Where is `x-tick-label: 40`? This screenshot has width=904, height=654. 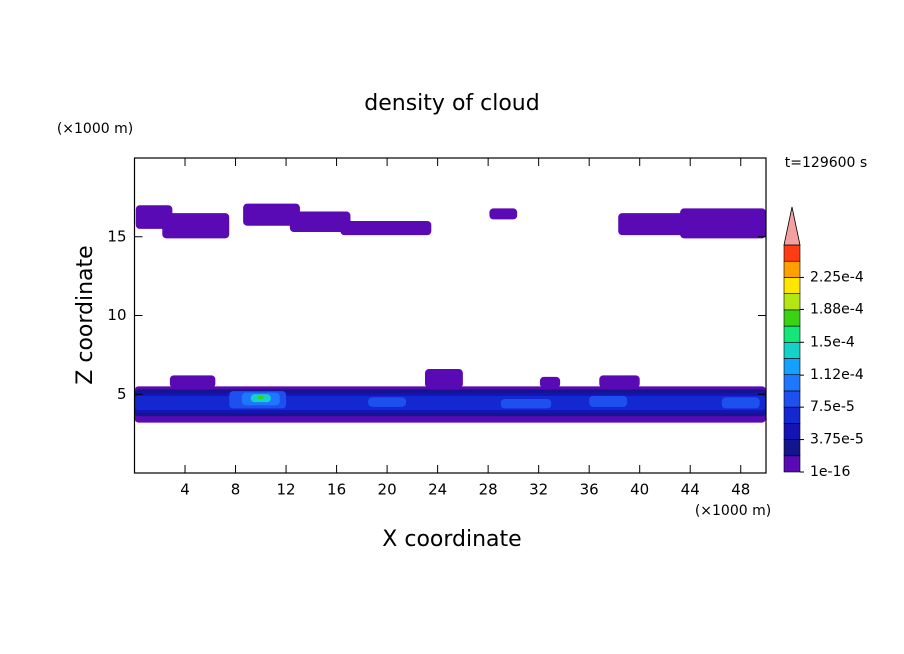
x-tick-label: 40 is located at coordinates (639, 490).